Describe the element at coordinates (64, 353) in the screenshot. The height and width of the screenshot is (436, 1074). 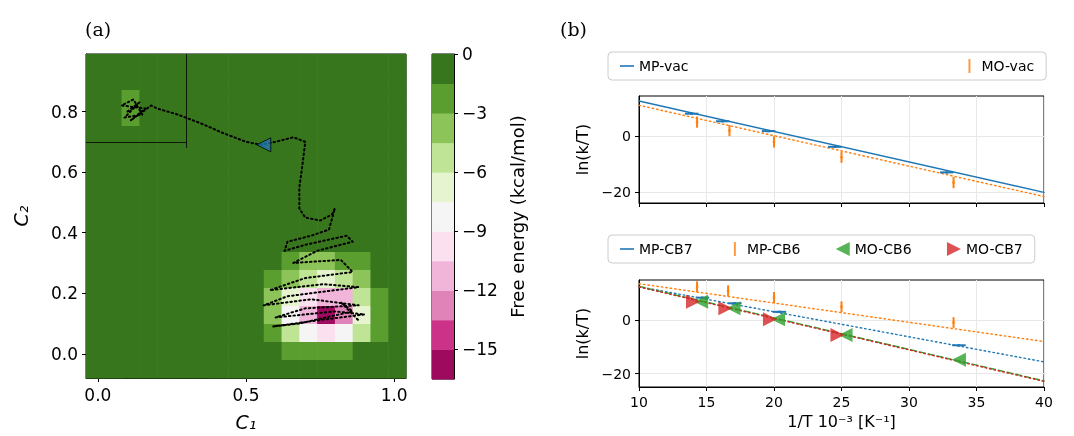
I see `y-tick-label: 0.0` at that location.